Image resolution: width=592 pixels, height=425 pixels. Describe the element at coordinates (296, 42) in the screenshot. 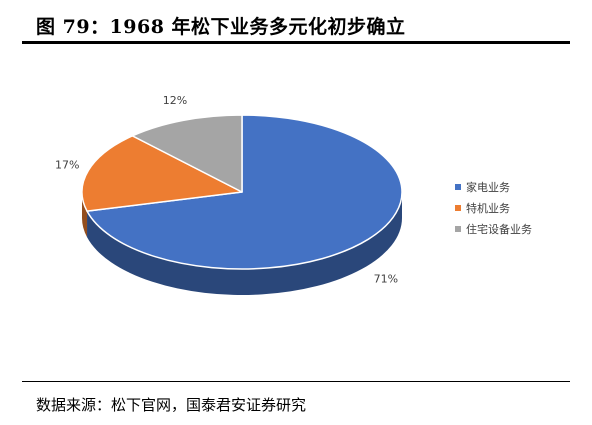

I see `title-divider` at that location.